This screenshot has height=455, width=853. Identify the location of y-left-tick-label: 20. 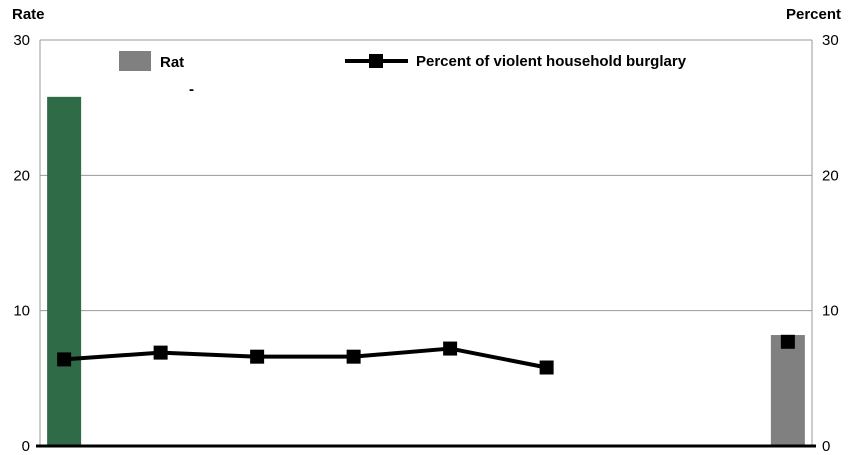
(21, 175).